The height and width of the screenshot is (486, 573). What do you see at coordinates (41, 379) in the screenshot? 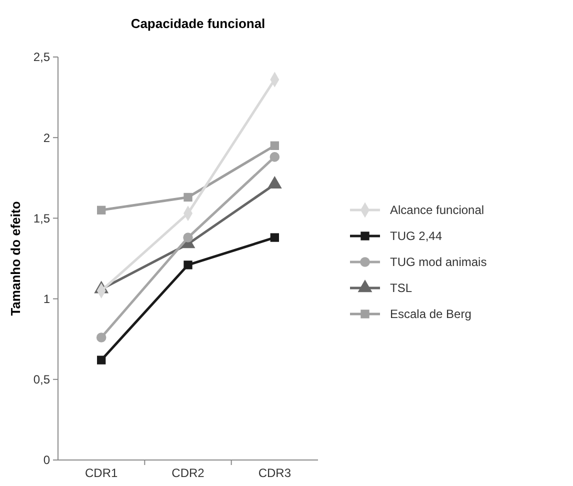
I see `y-tick-label: 0,5` at bounding box center [41, 379].